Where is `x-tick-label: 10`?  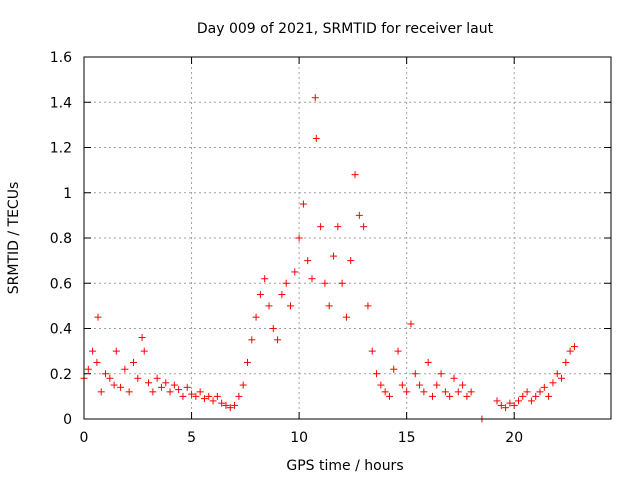 x-tick-label: 10 is located at coordinates (299, 438).